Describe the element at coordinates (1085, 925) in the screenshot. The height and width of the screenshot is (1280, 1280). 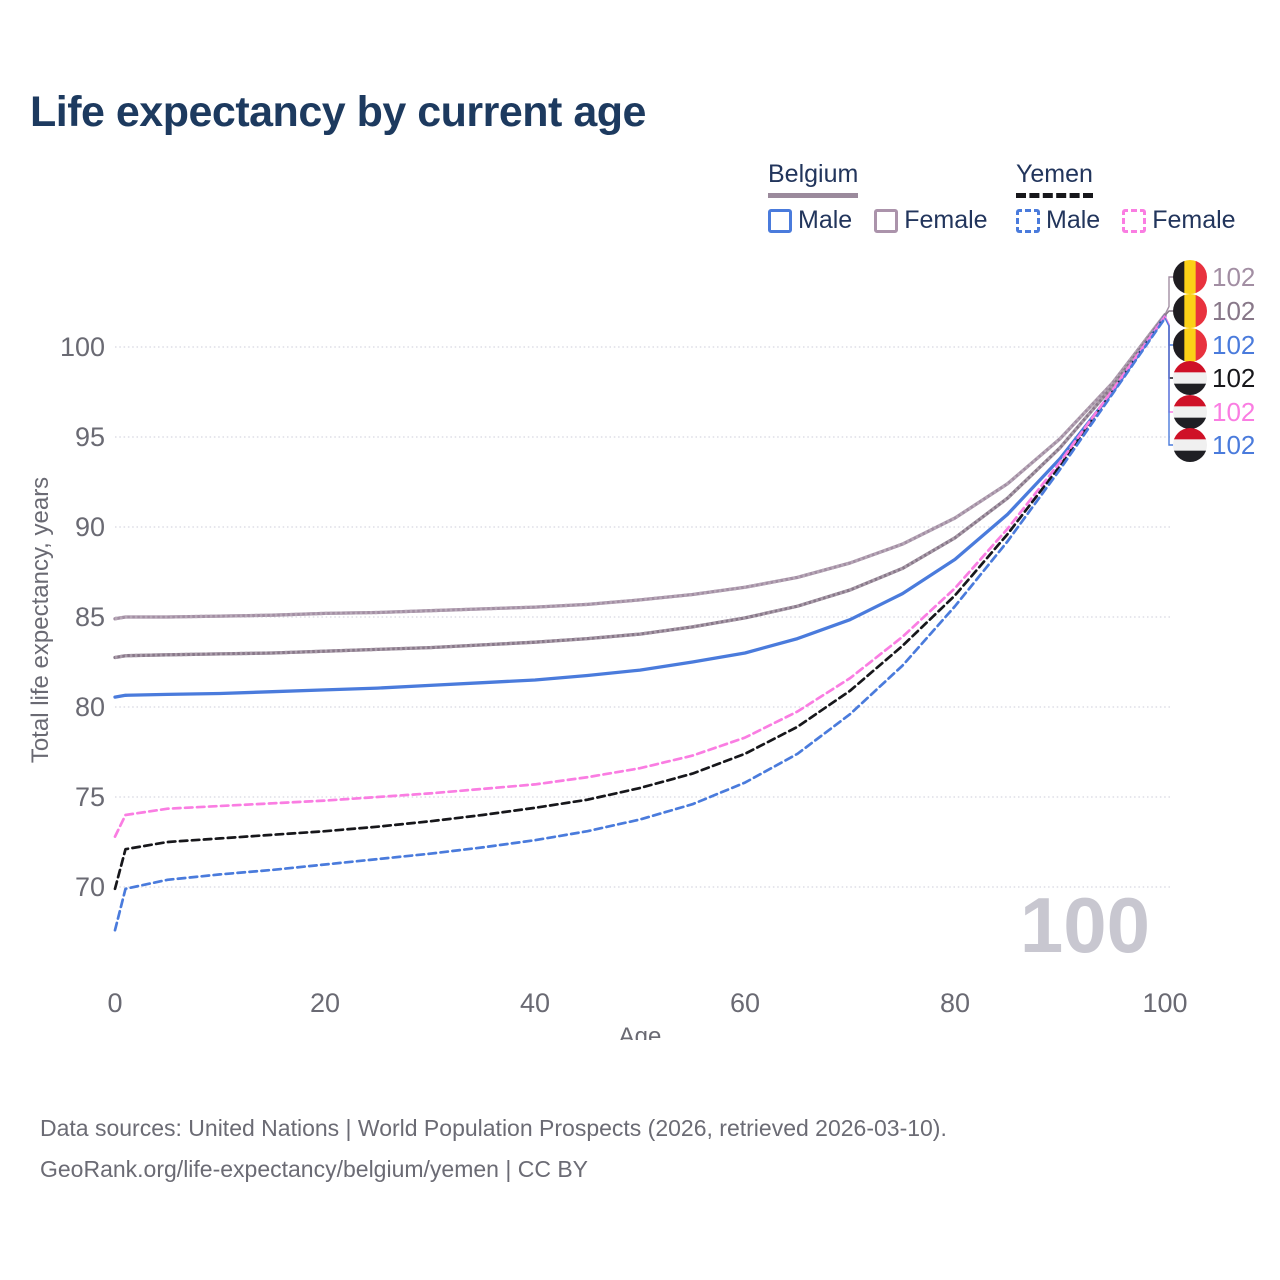
I see `watermark-year: 100` at that location.